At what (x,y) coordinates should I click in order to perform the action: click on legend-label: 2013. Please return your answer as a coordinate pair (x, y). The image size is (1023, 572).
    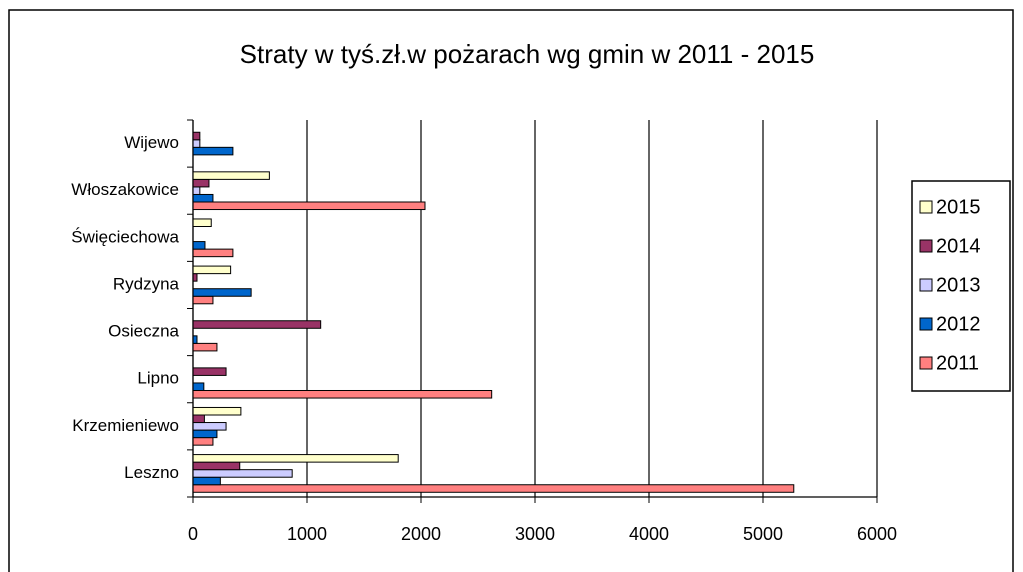
    Looking at the image, I should click on (958, 285).